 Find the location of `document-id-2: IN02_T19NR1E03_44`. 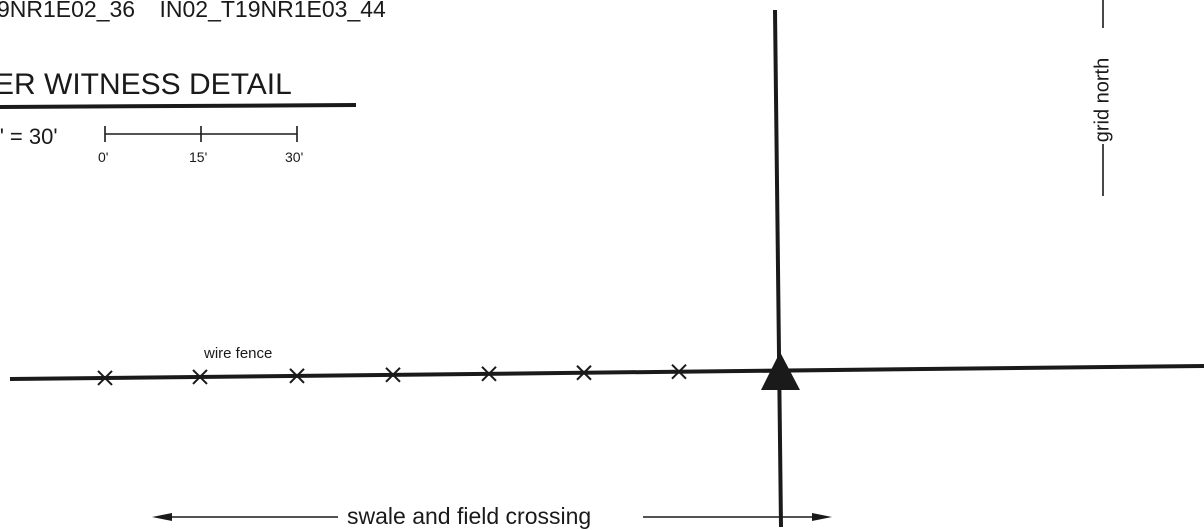

document-id-2: IN02_T19NR1E03_44 is located at coordinates (272, 11).